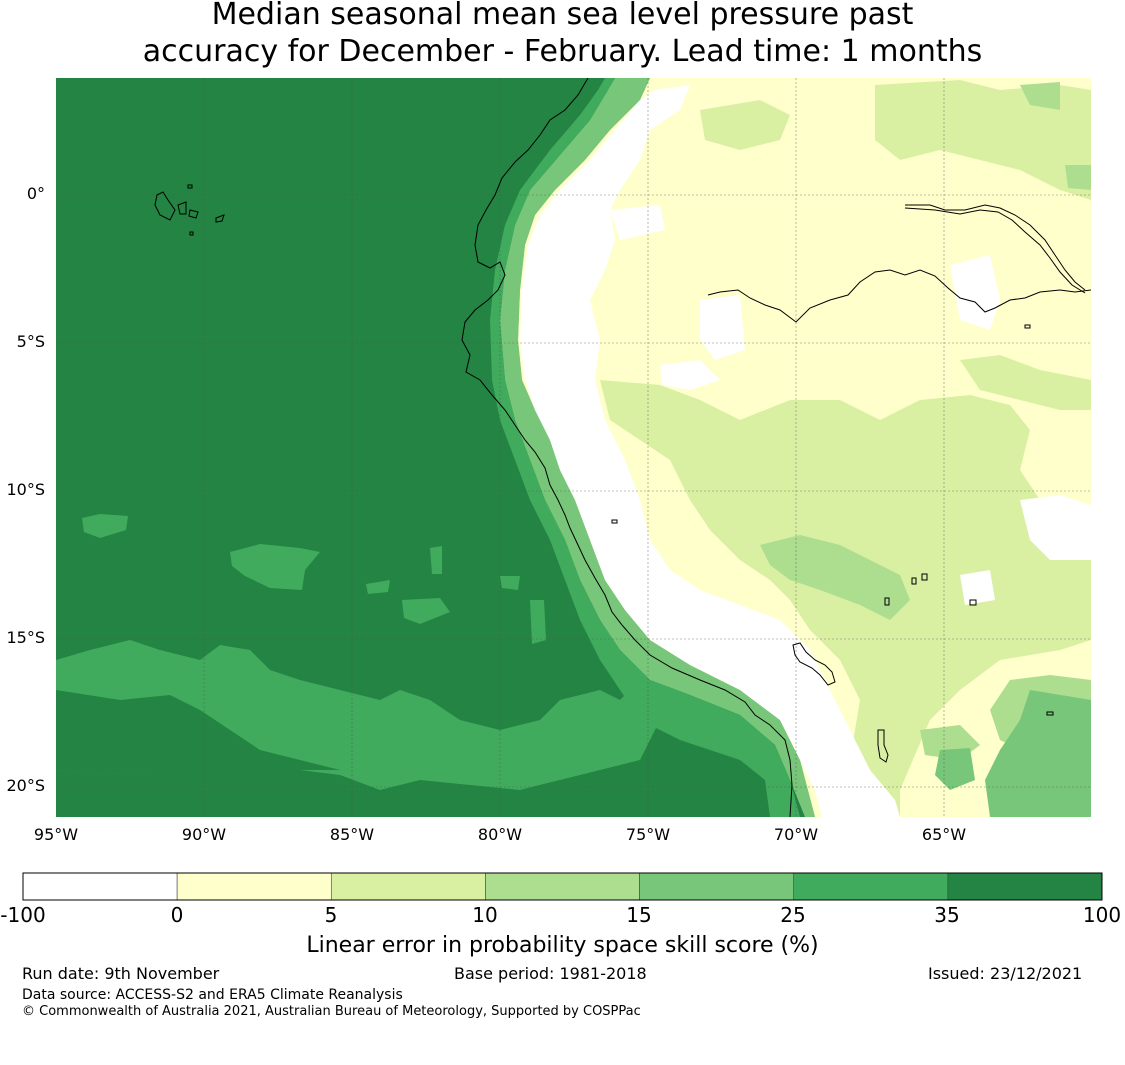  I want to click on base-period: Base period: 1981-2018, so click(550, 973).